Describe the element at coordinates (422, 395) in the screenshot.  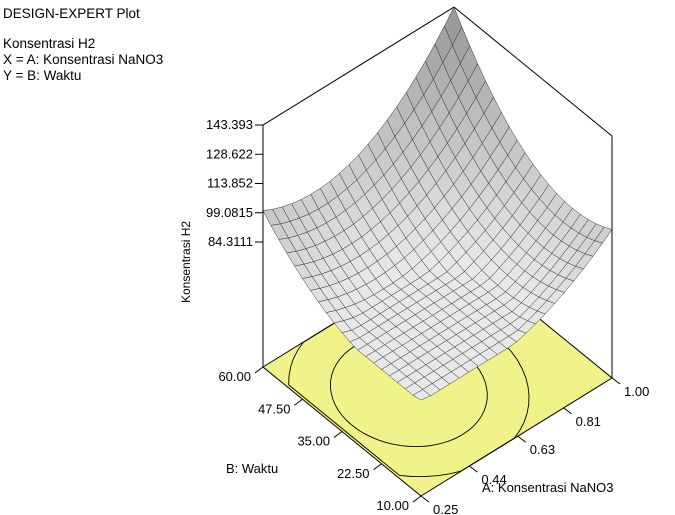
I see `surface-facet` at that location.